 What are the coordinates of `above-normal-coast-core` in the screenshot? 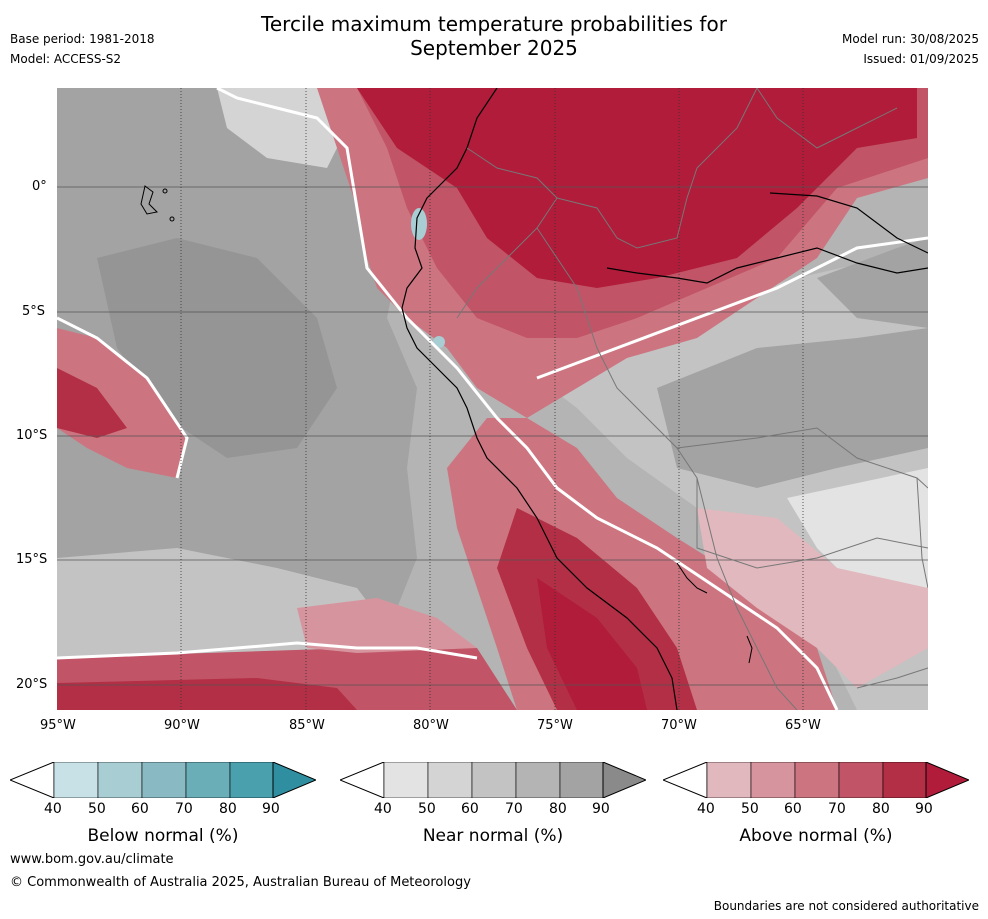 It's located at (592, 644).